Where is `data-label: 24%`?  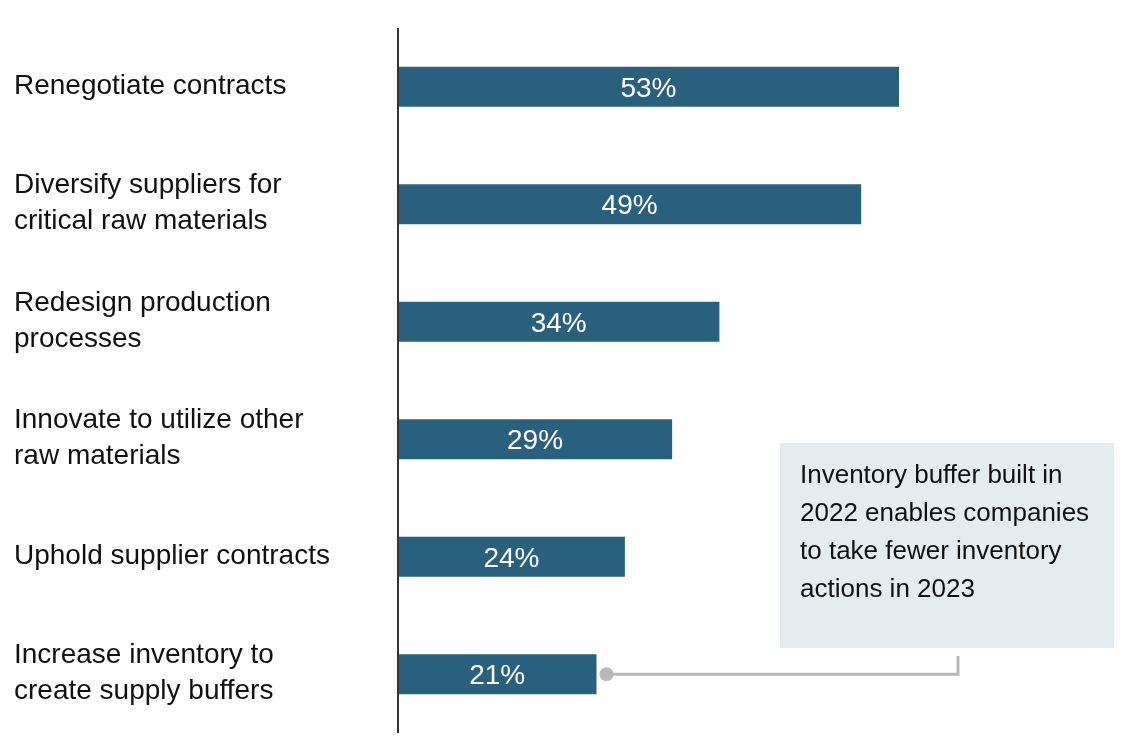
data-label: 24% is located at coordinates (511, 557).